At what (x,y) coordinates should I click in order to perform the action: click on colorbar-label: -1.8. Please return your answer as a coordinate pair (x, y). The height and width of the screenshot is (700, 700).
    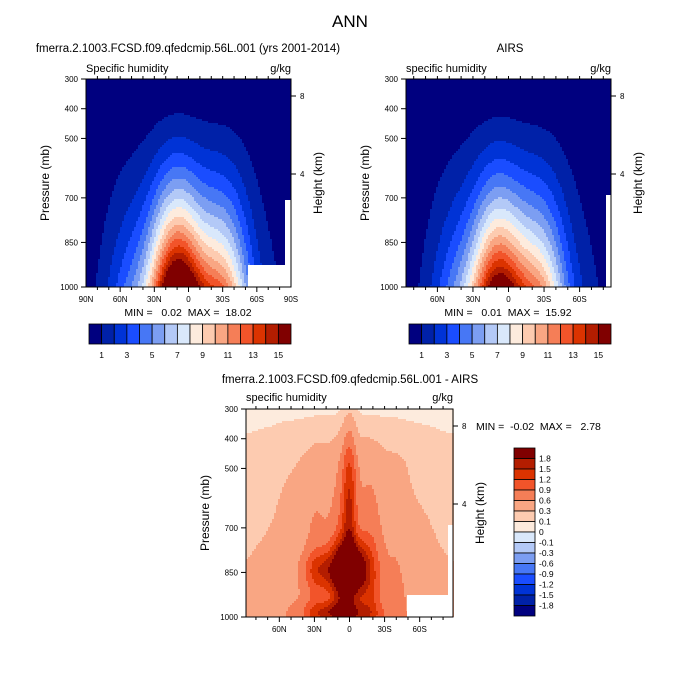
    Looking at the image, I should click on (546, 606).